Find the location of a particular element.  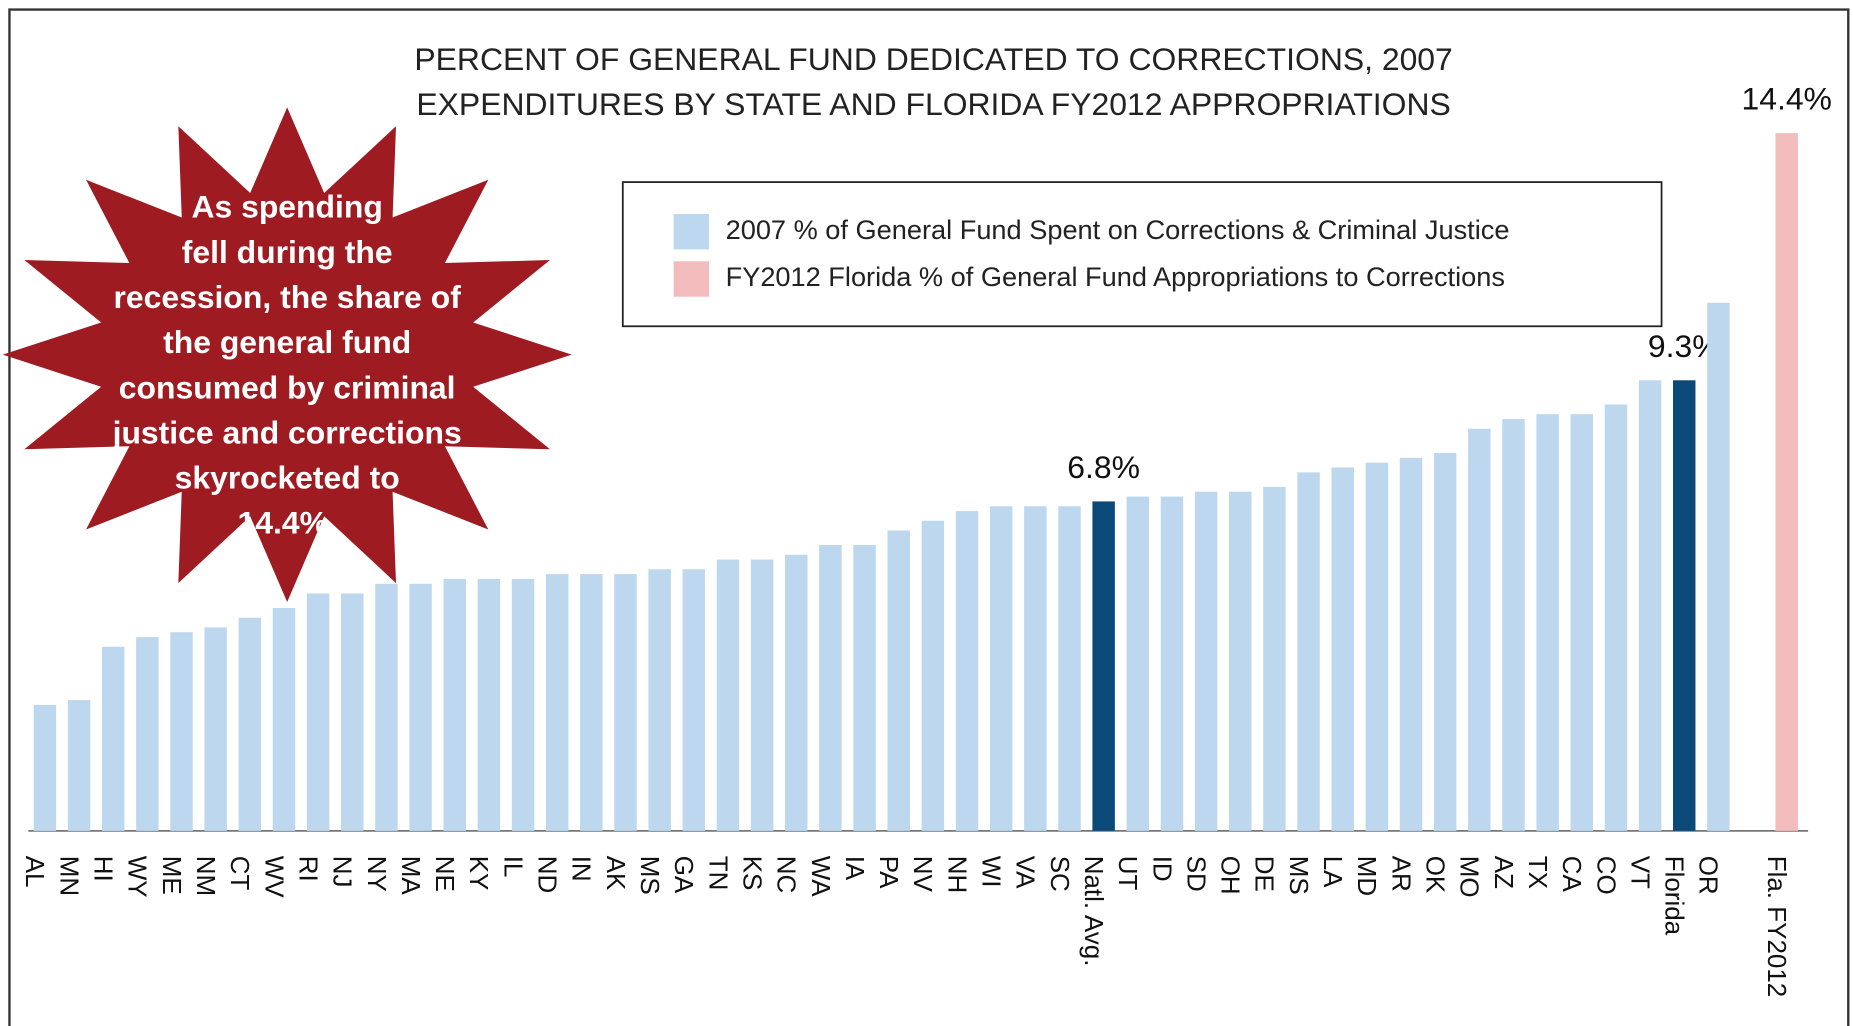

x-tick-label: TN is located at coordinates (718, 873).